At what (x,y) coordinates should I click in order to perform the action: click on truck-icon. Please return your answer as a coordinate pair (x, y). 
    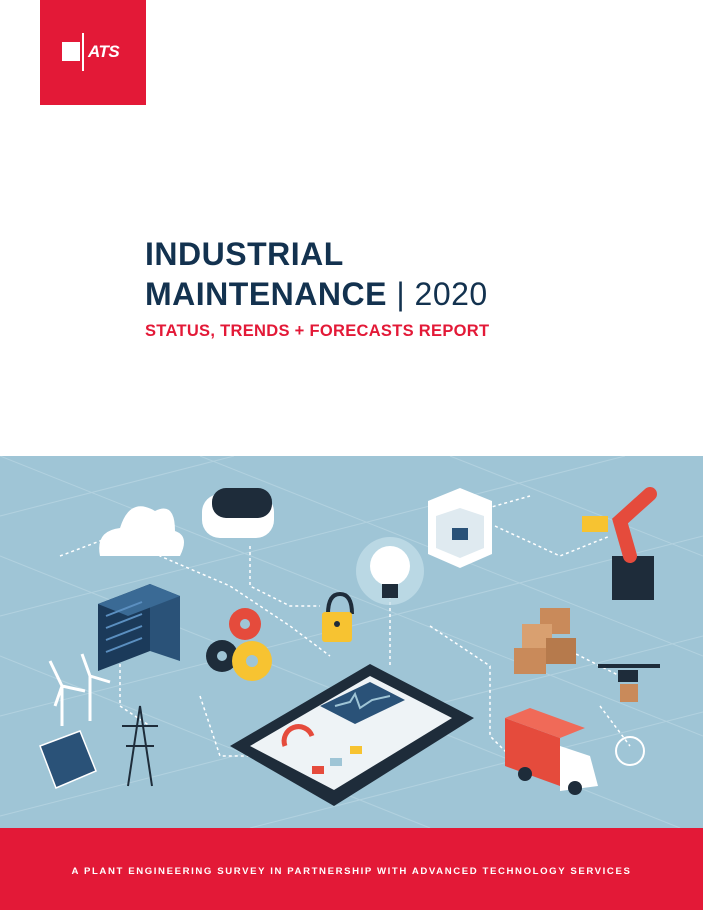
    Looking at the image, I should click on (551, 751).